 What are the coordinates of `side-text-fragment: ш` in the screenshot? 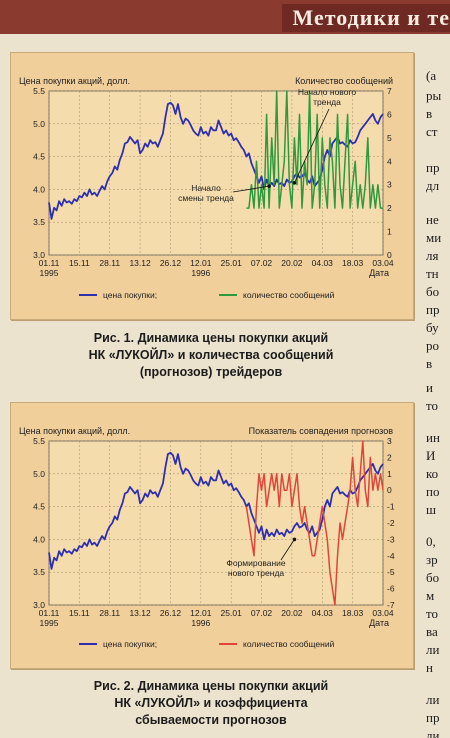 It's located at (431, 509).